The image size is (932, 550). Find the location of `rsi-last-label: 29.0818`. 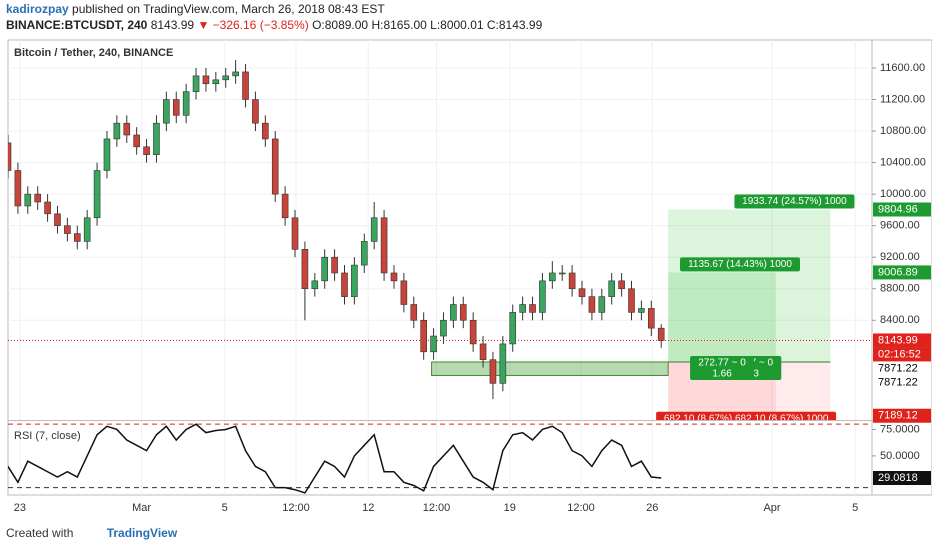

rsi-last-label: 29.0818 is located at coordinates (898, 478).